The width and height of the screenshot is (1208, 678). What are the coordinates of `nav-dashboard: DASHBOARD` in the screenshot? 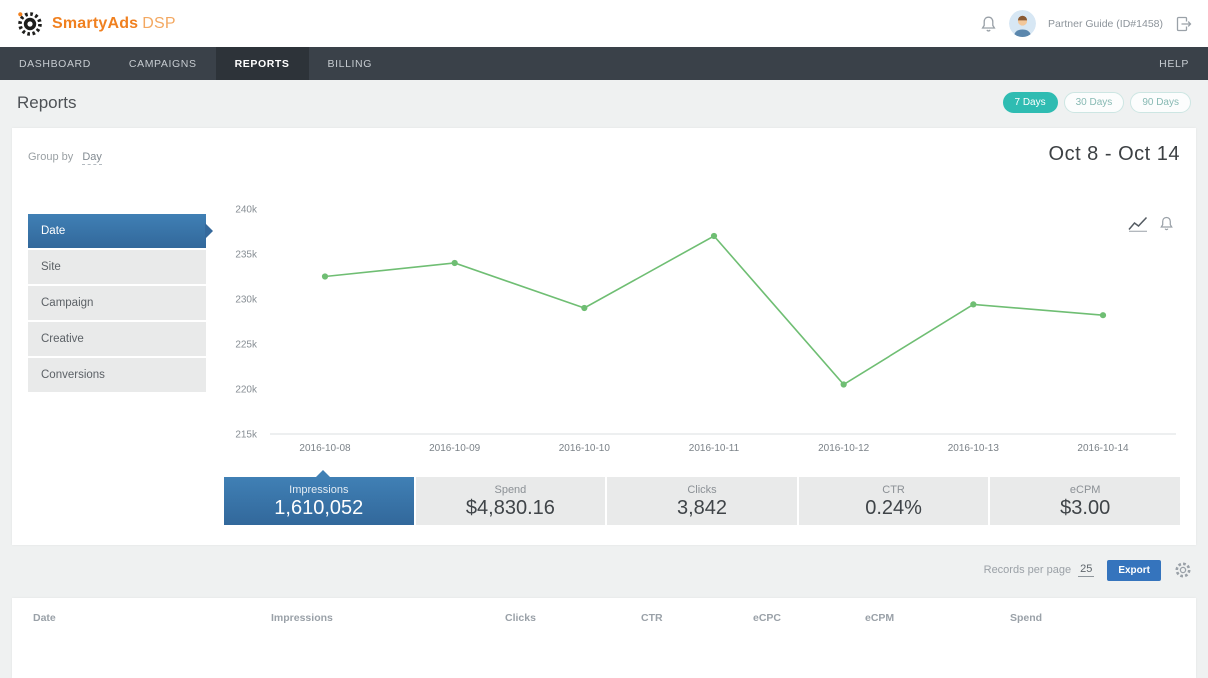 It's located at (55, 63).